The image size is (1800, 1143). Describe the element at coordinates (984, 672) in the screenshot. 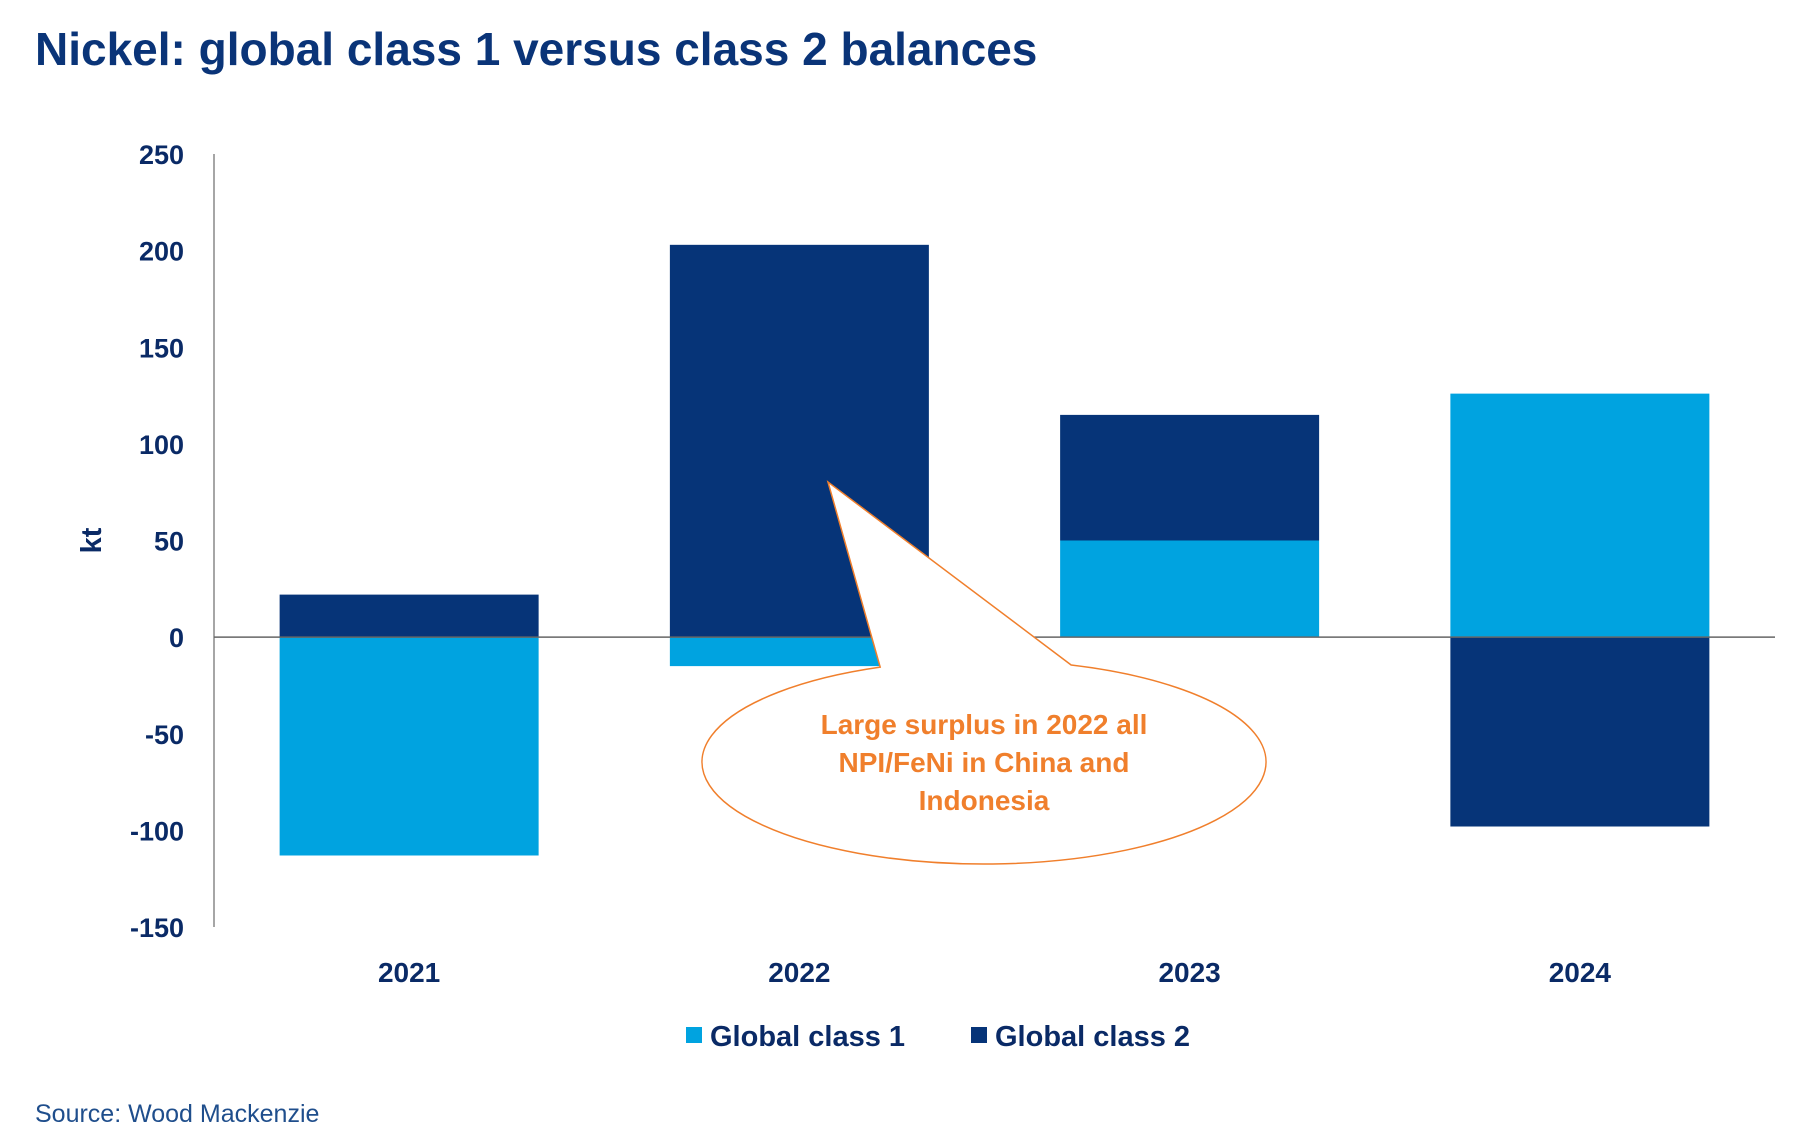

I see `callout-bubble` at that location.